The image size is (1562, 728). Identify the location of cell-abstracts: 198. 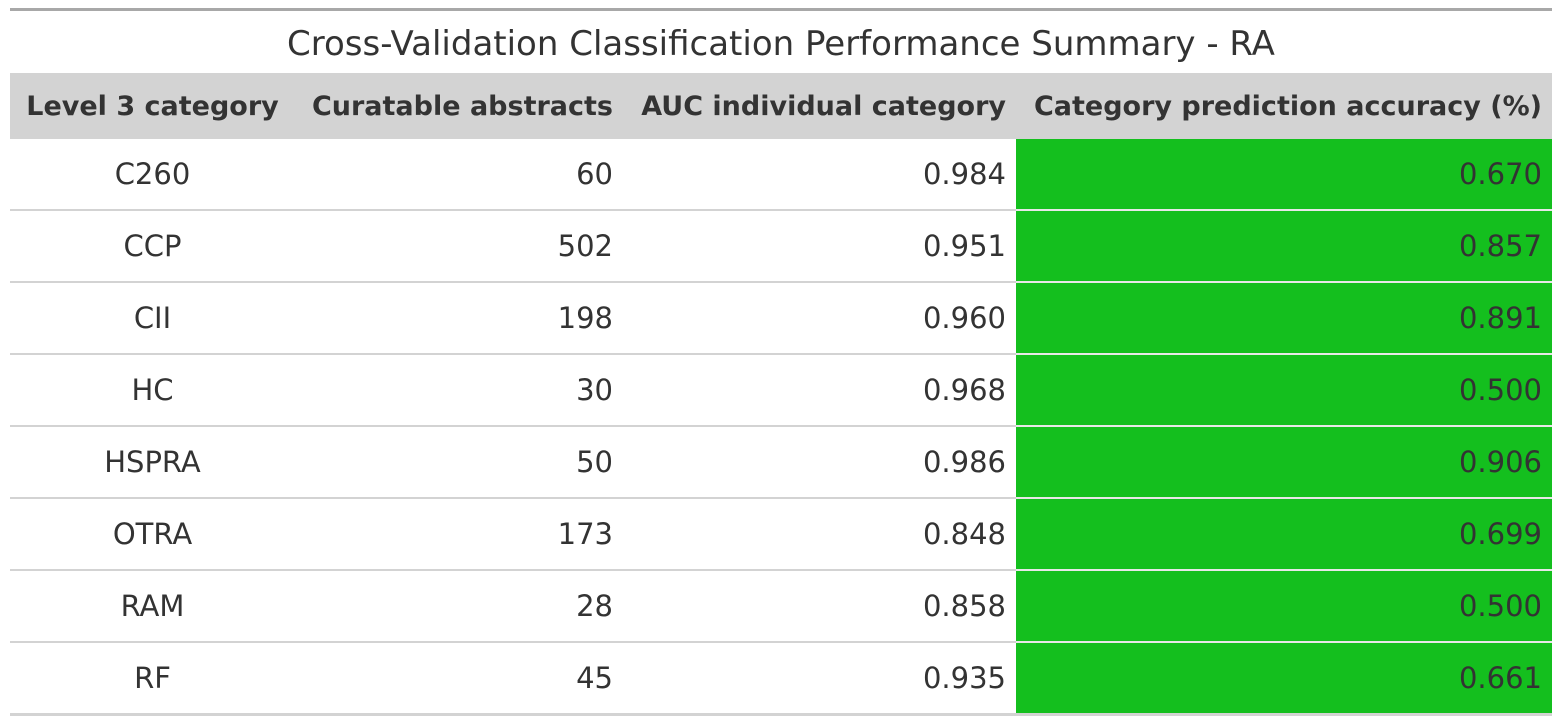
(459, 317).